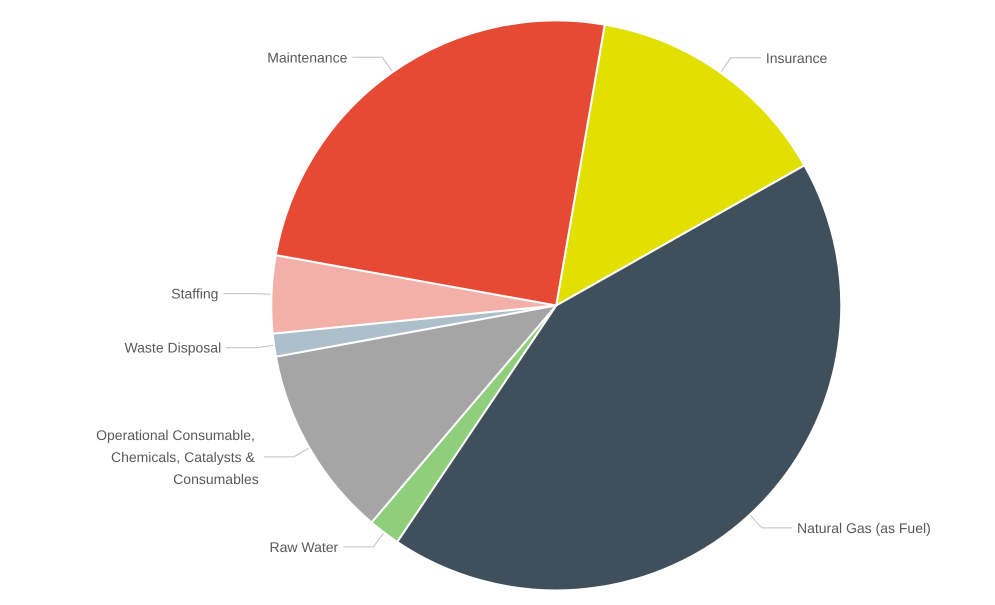 The image size is (995, 605). I want to click on slice-label: Raw Water, so click(304, 546).